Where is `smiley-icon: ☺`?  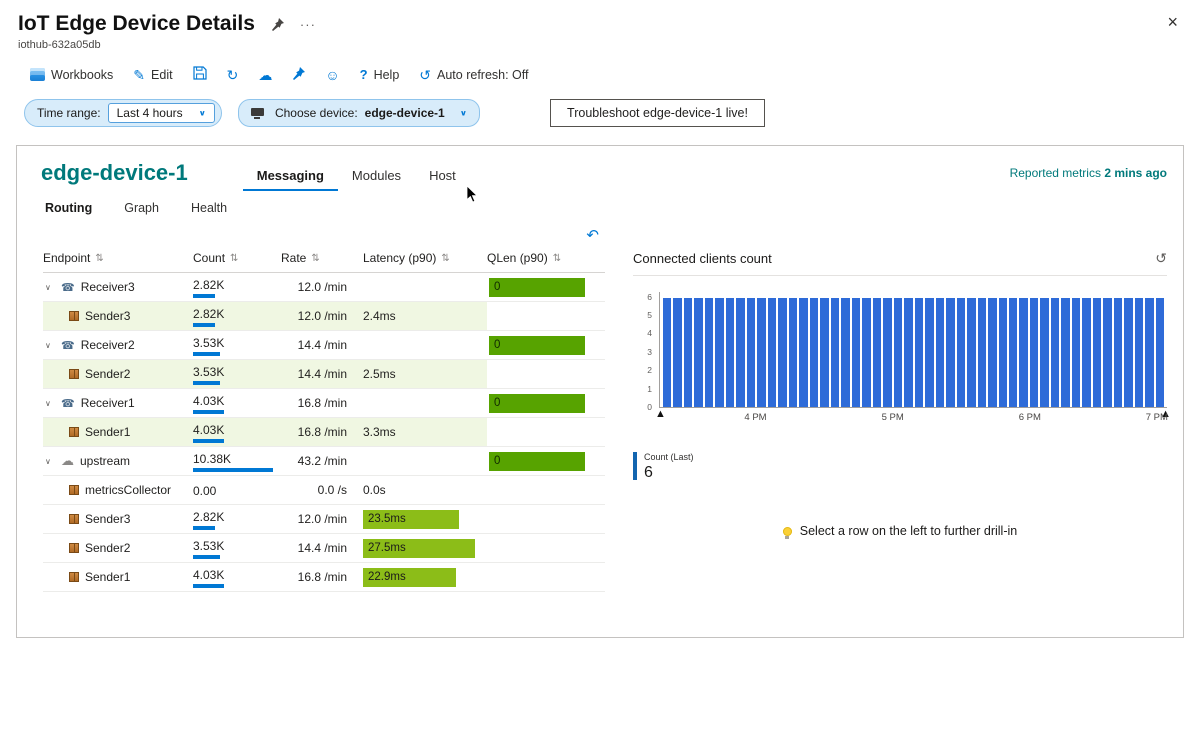 smiley-icon: ☺ is located at coordinates (332, 74).